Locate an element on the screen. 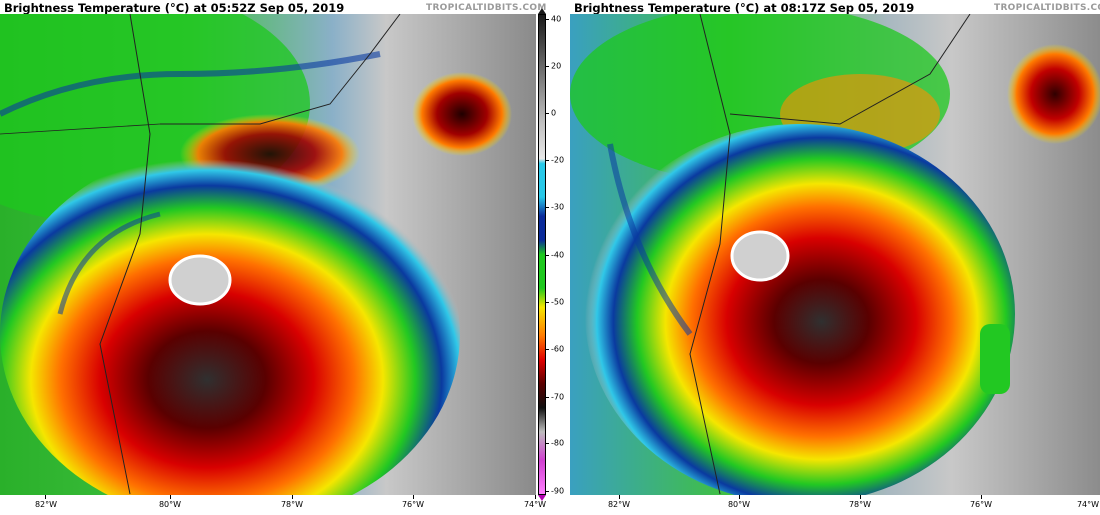  right-lon-label-82w: 82°W is located at coordinates (619, 504).